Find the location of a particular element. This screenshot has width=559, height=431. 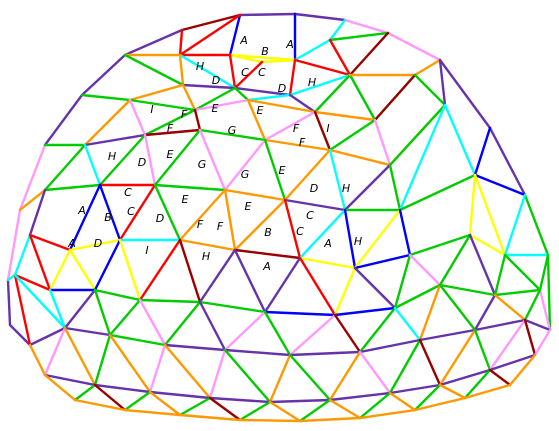

strut-label-24: D is located at coordinates (314, 188).